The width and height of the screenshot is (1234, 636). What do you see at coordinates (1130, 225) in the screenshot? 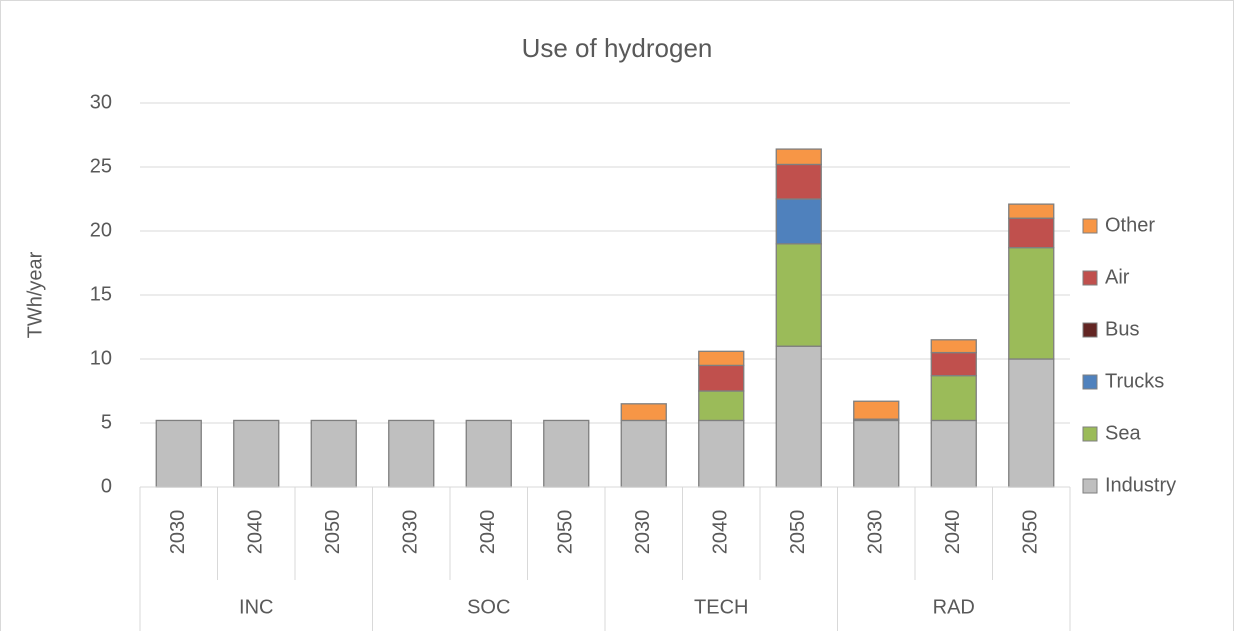
I see `legend-label: Other` at bounding box center [1130, 225].